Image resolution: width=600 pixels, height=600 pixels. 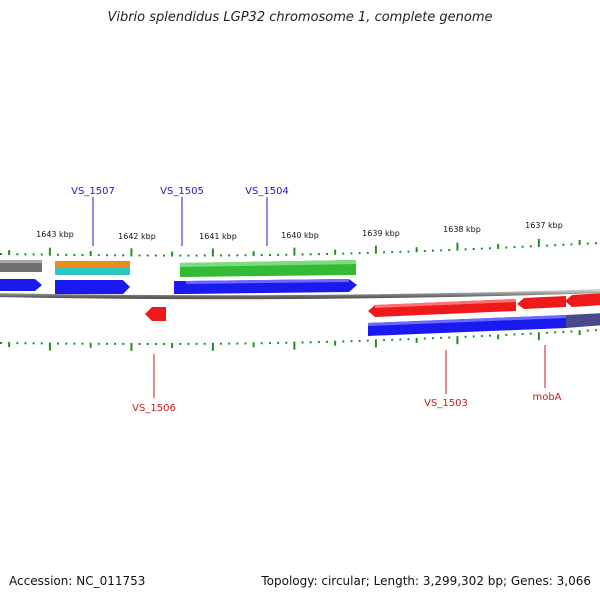 What do you see at coordinates (218, 236) in the screenshot?
I see `ruler-label: 1641 kbp` at bounding box center [218, 236].